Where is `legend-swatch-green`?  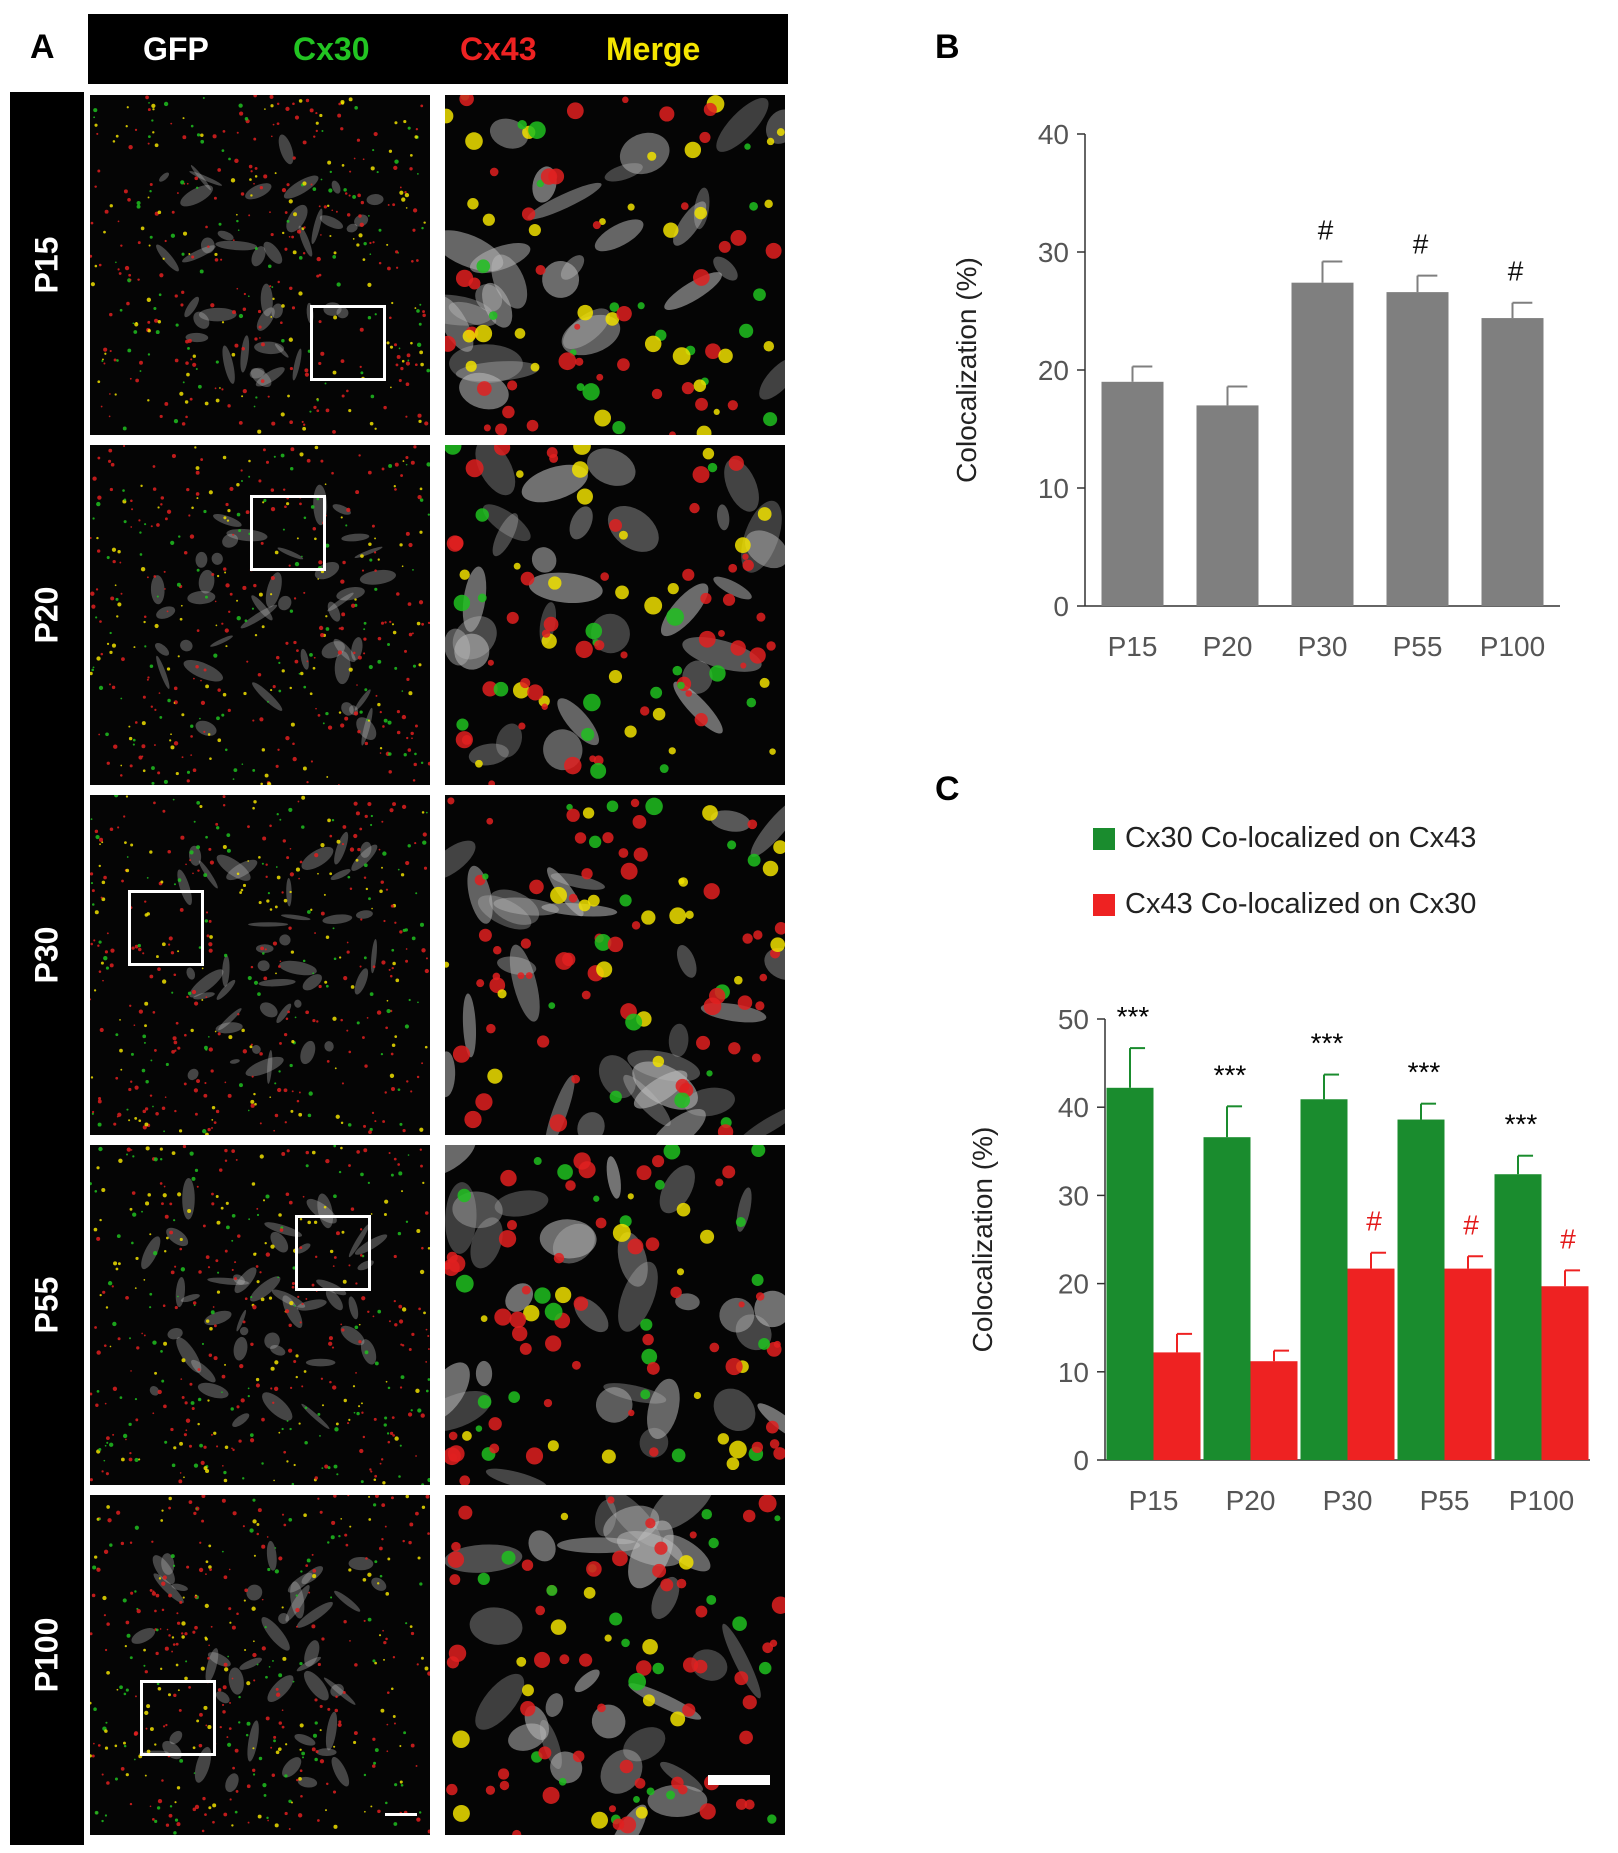 legend-swatch-green is located at coordinates (1104, 838).